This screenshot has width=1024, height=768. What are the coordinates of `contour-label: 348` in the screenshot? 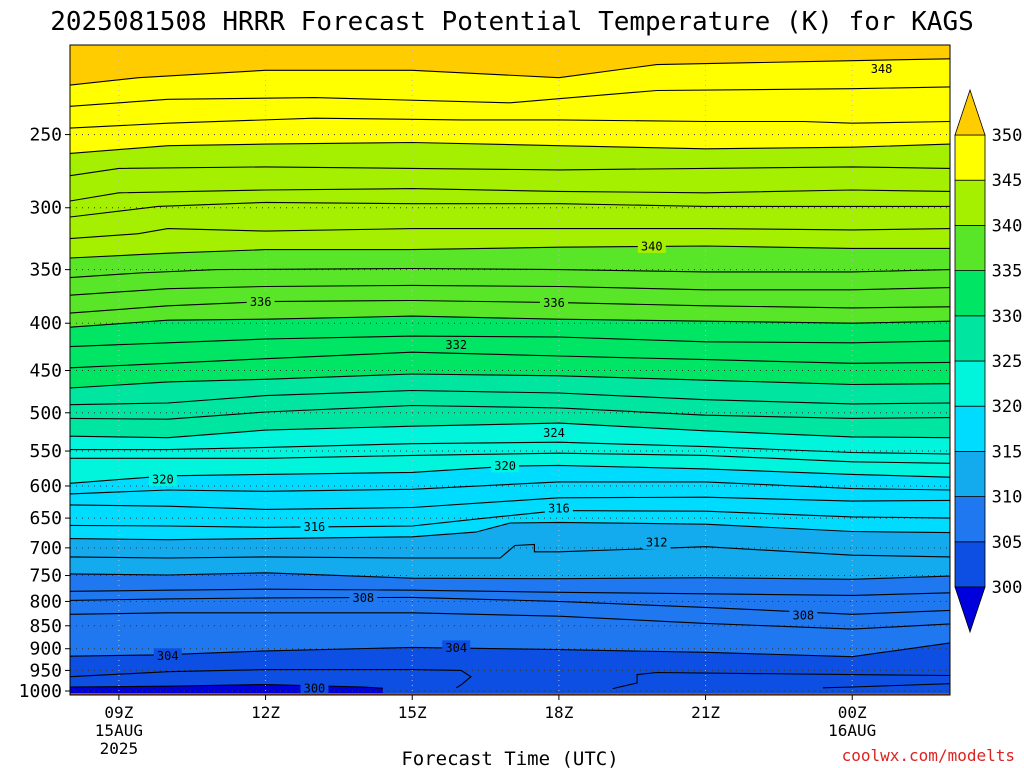 It's located at (882, 69).